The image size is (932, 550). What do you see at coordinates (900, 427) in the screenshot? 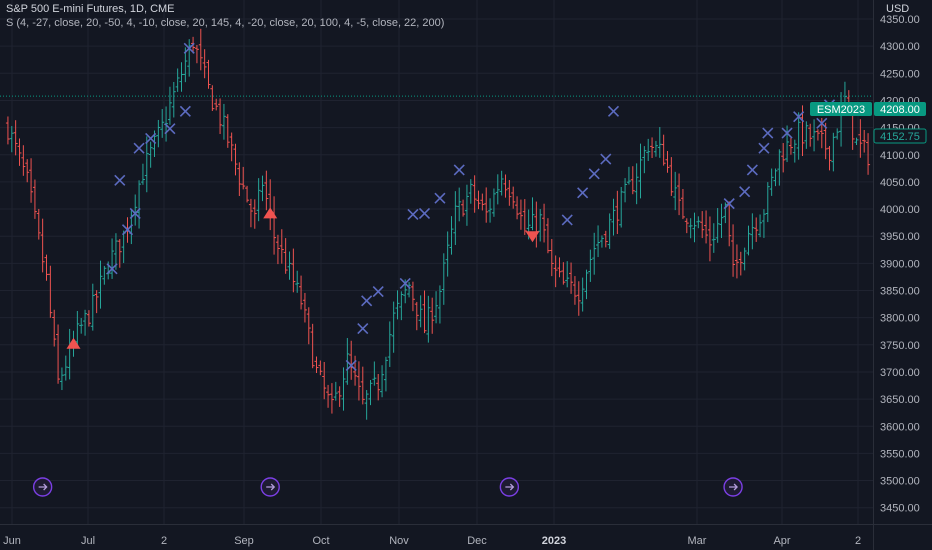
I see `price-tick-label: 3600.00` at bounding box center [900, 427].